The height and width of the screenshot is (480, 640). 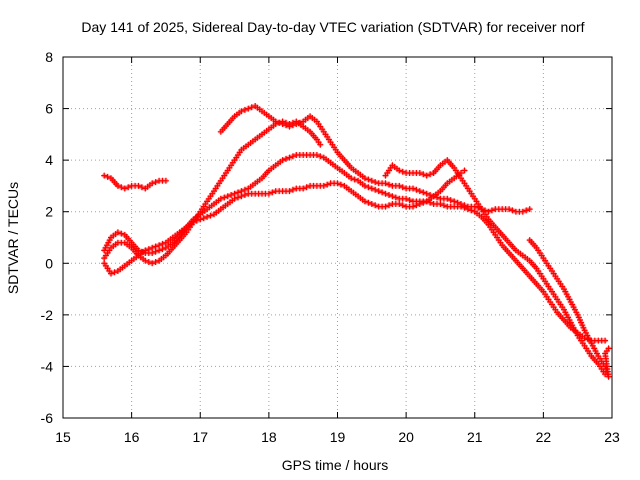 I want to click on y-axis-label: SDTVAR / TECUs, so click(x=13, y=238).